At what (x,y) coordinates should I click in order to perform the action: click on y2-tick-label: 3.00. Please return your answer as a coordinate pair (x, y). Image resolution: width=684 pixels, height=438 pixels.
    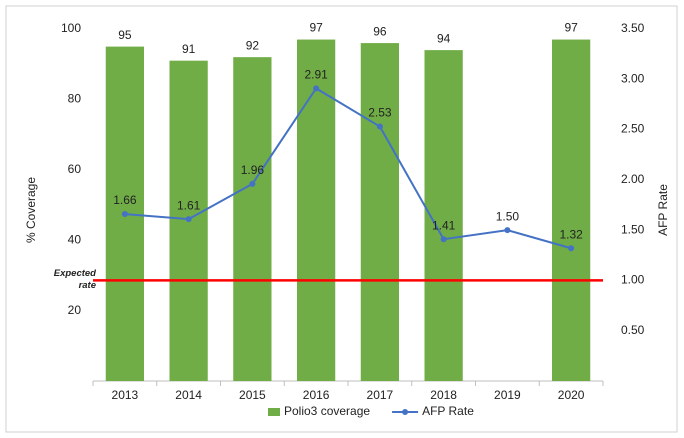
    Looking at the image, I should click on (633, 78).